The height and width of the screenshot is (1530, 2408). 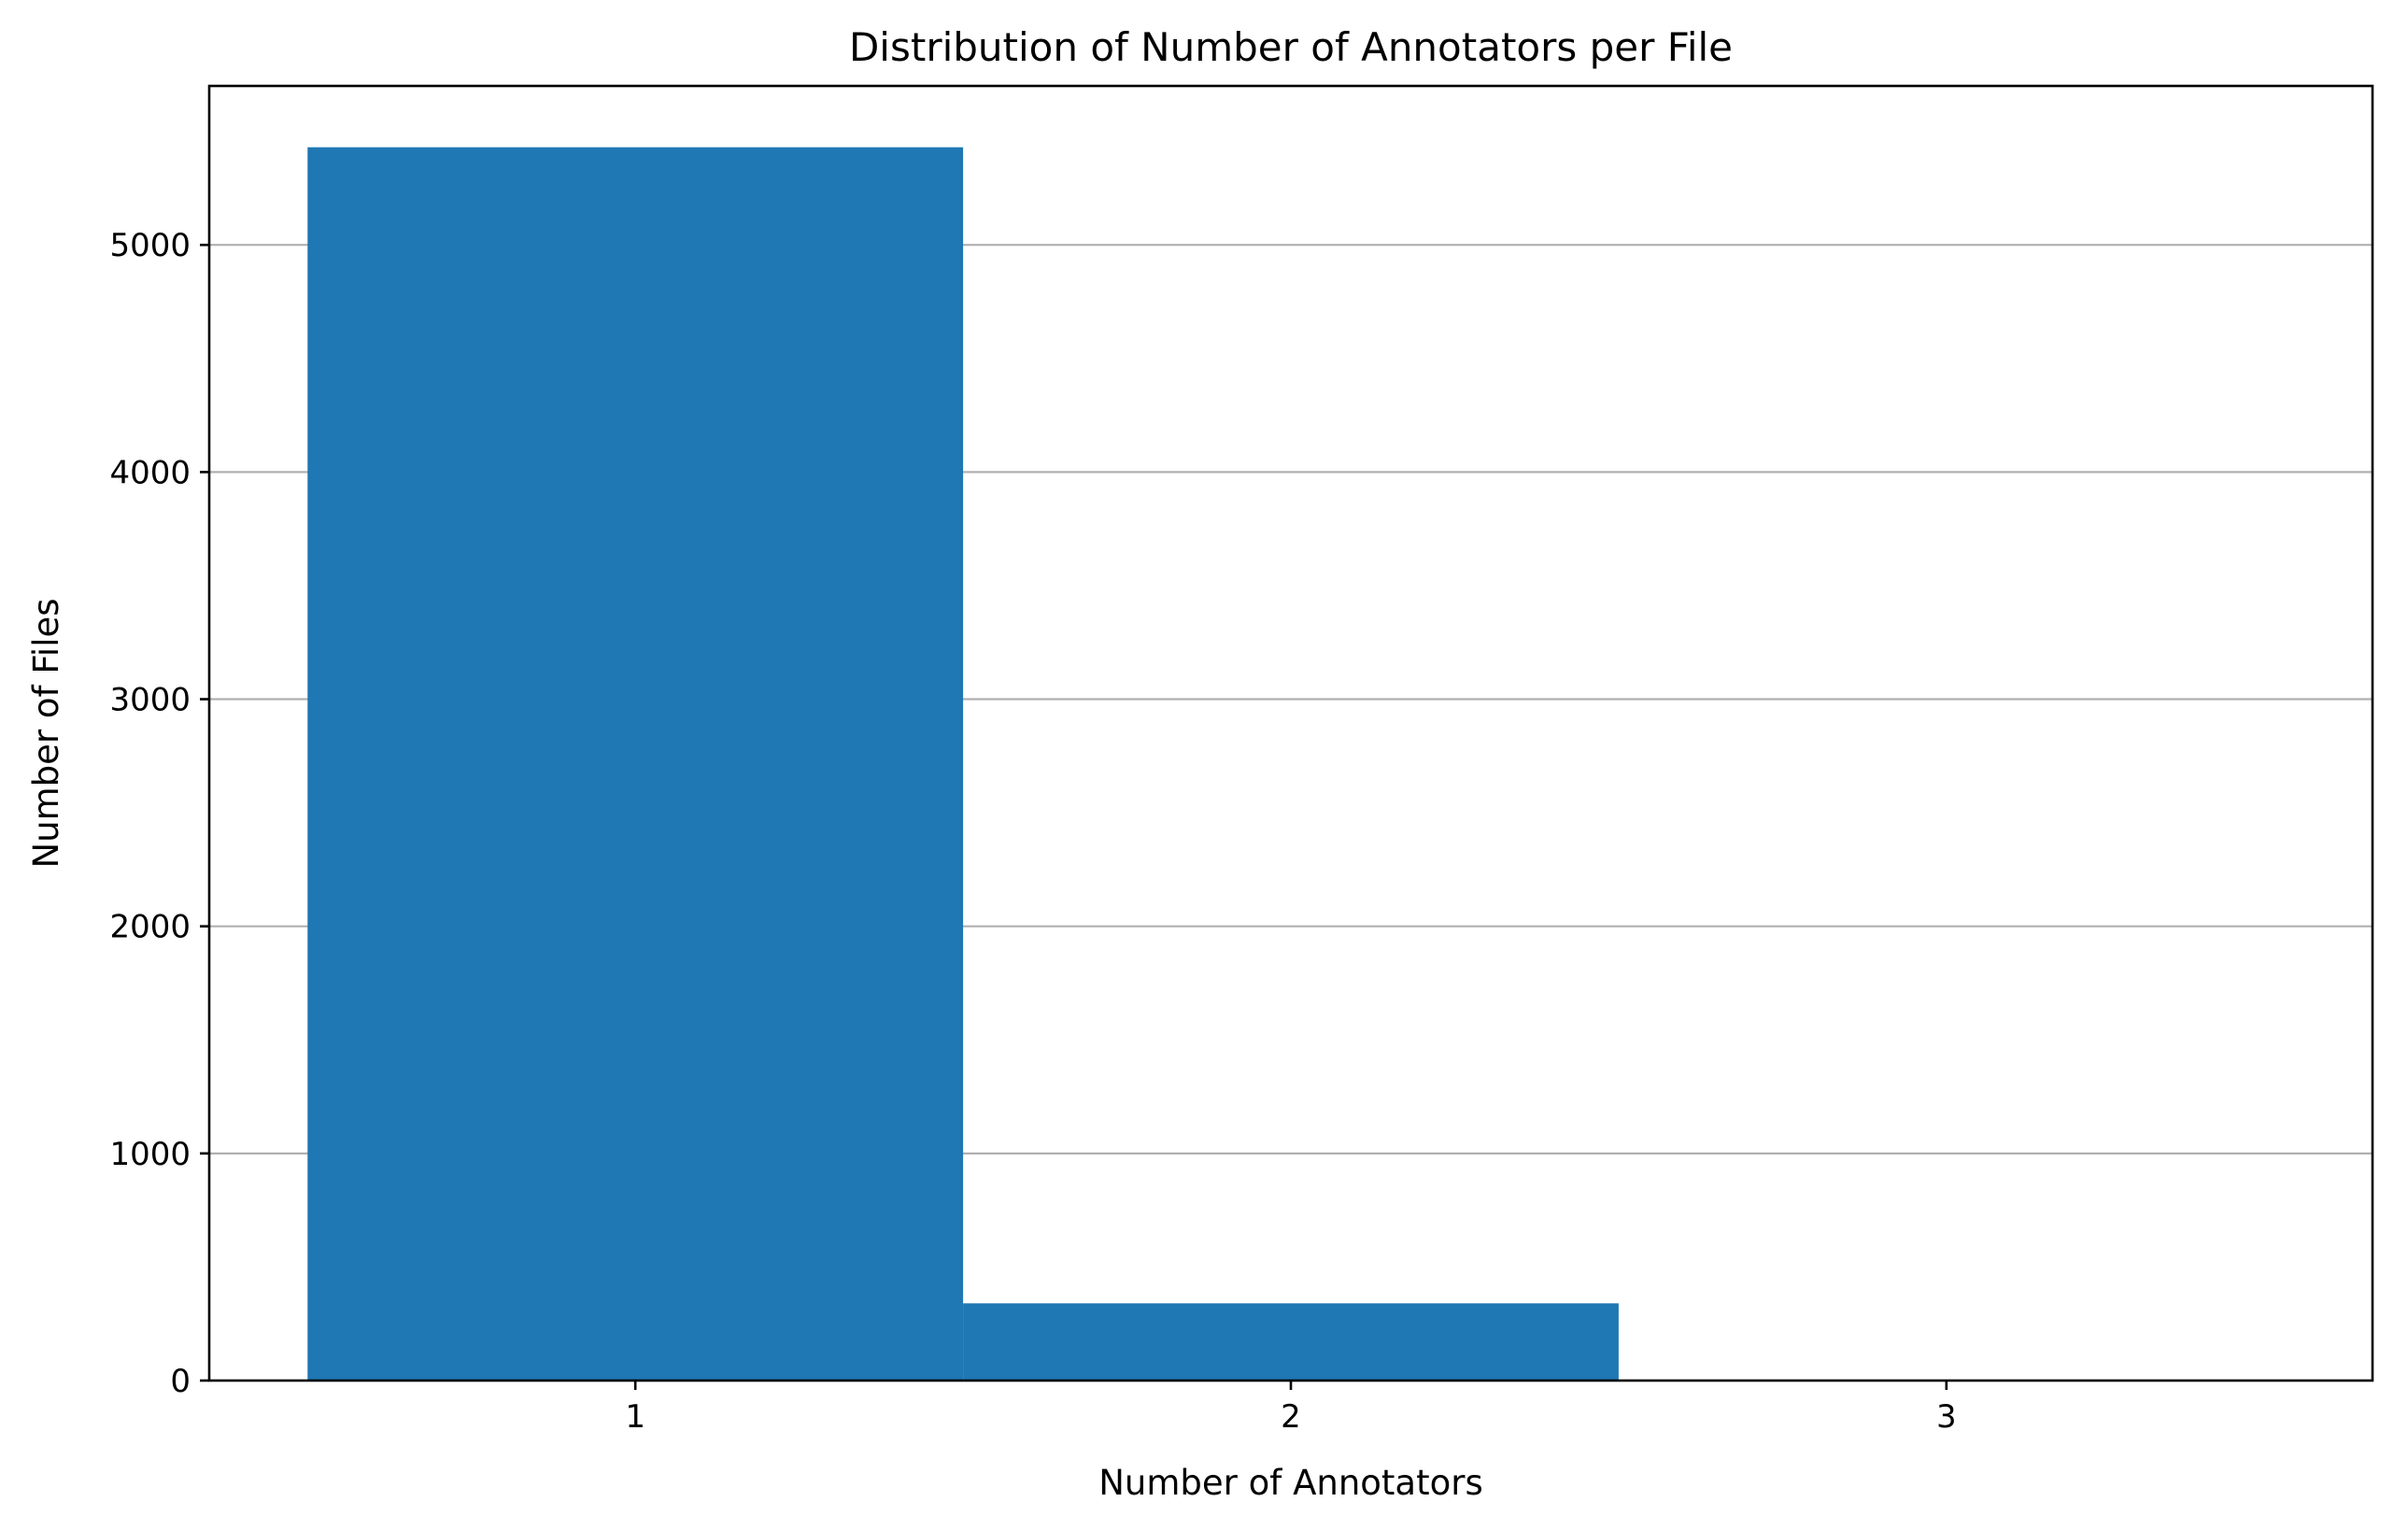 I want to click on y-tick-label-0: 0, so click(x=180, y=1381).